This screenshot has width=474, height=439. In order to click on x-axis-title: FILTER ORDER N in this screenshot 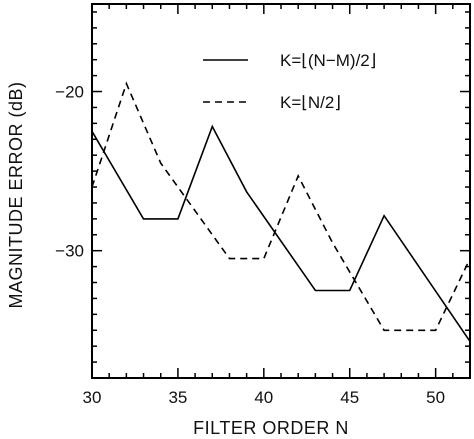, I will do `click(271, 428)`.